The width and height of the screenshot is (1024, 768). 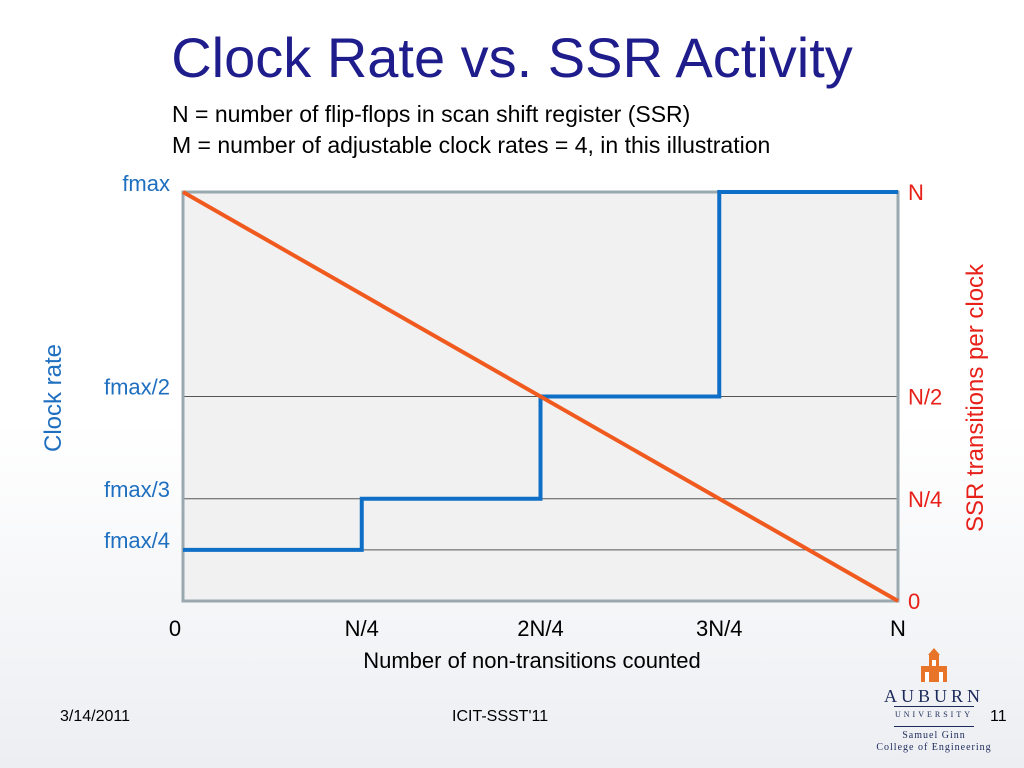 I want to click on left-tick-label: fmax/4, so click(x=137, y=540).